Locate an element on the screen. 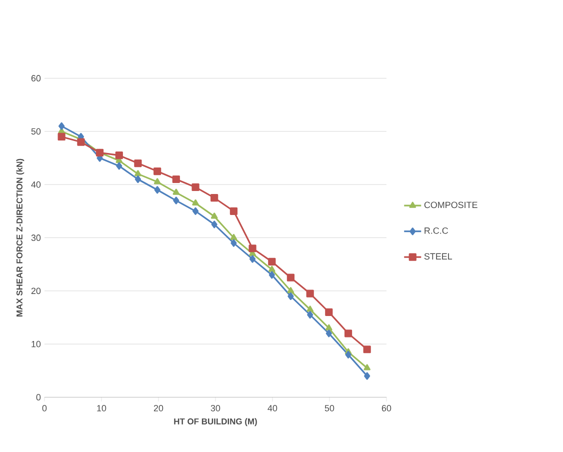 This screenshot has width=563, height=452. x-axis-title: HT OF BUILDING (M) is located at coordinates (215, 422).